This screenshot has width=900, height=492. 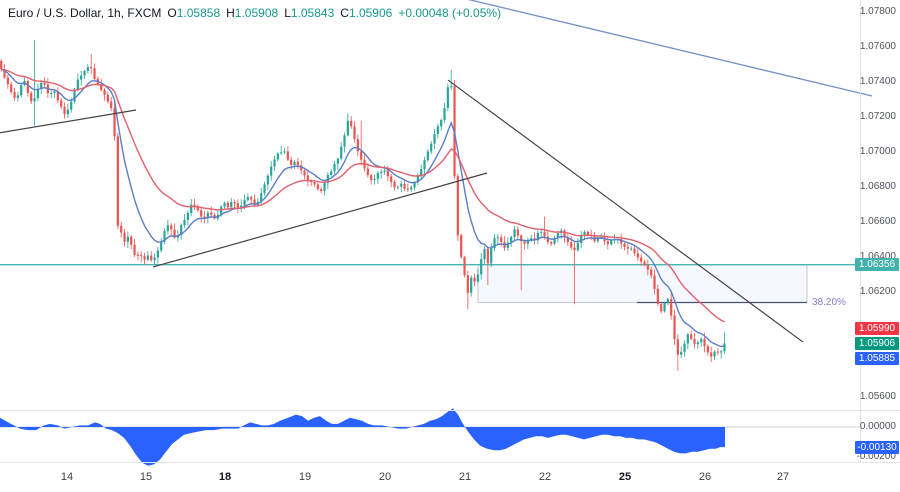 What do you see at coordinates (877, 116) in the screenshot?
I see `price-axis-label: 1.07200` at bounding box center [877, 116].